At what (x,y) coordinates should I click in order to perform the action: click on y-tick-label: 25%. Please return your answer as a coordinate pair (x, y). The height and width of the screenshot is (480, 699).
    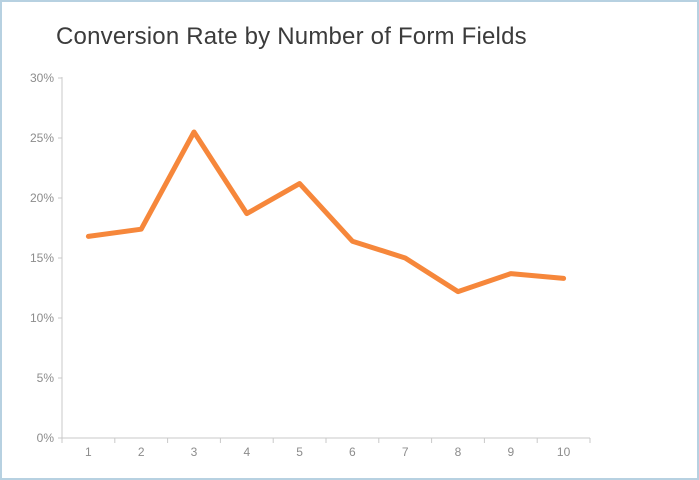
    Looking at the image, I should click on (42, 138).